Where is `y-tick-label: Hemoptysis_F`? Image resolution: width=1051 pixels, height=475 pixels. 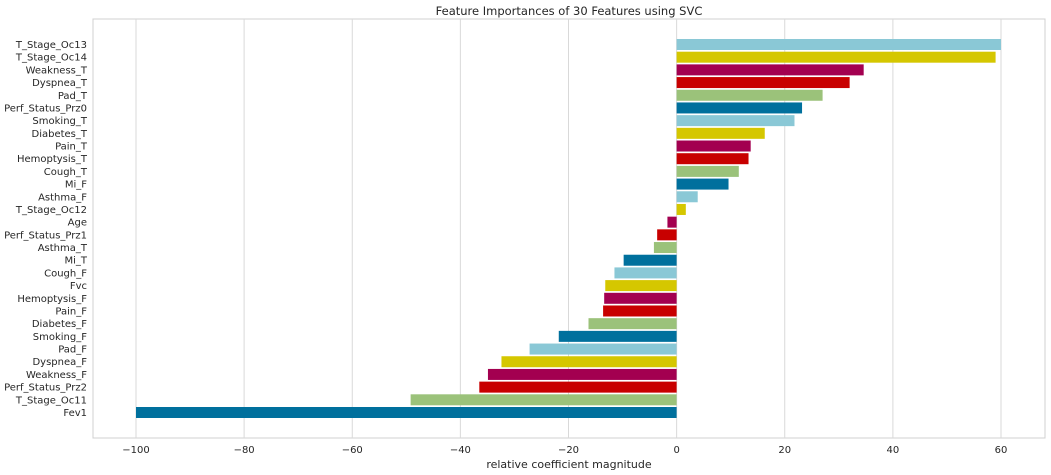 y-tick-label: Hemoptysis_F is located at coordinates (52, 299).